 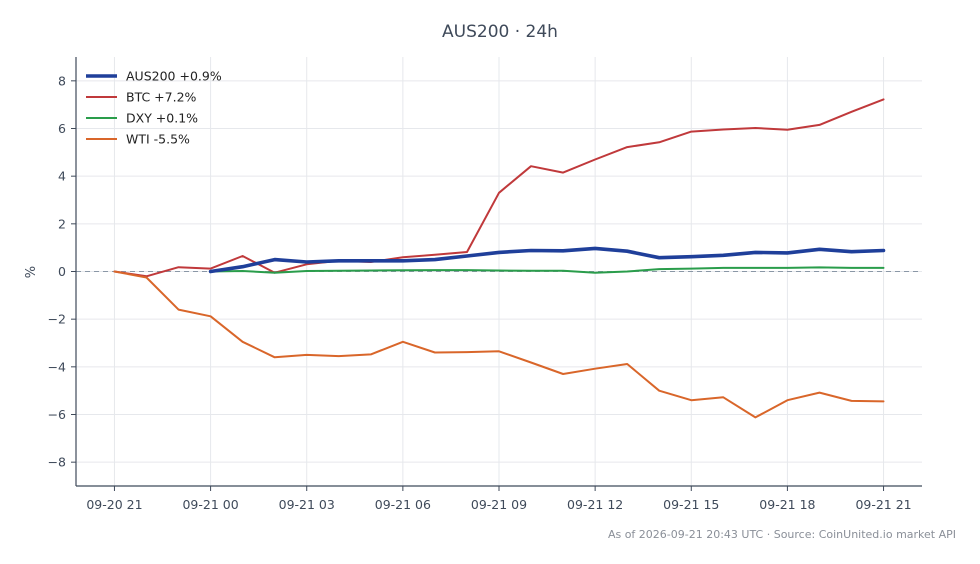 I want to click on y-tick-label: 4, so click(x=62, y=176).